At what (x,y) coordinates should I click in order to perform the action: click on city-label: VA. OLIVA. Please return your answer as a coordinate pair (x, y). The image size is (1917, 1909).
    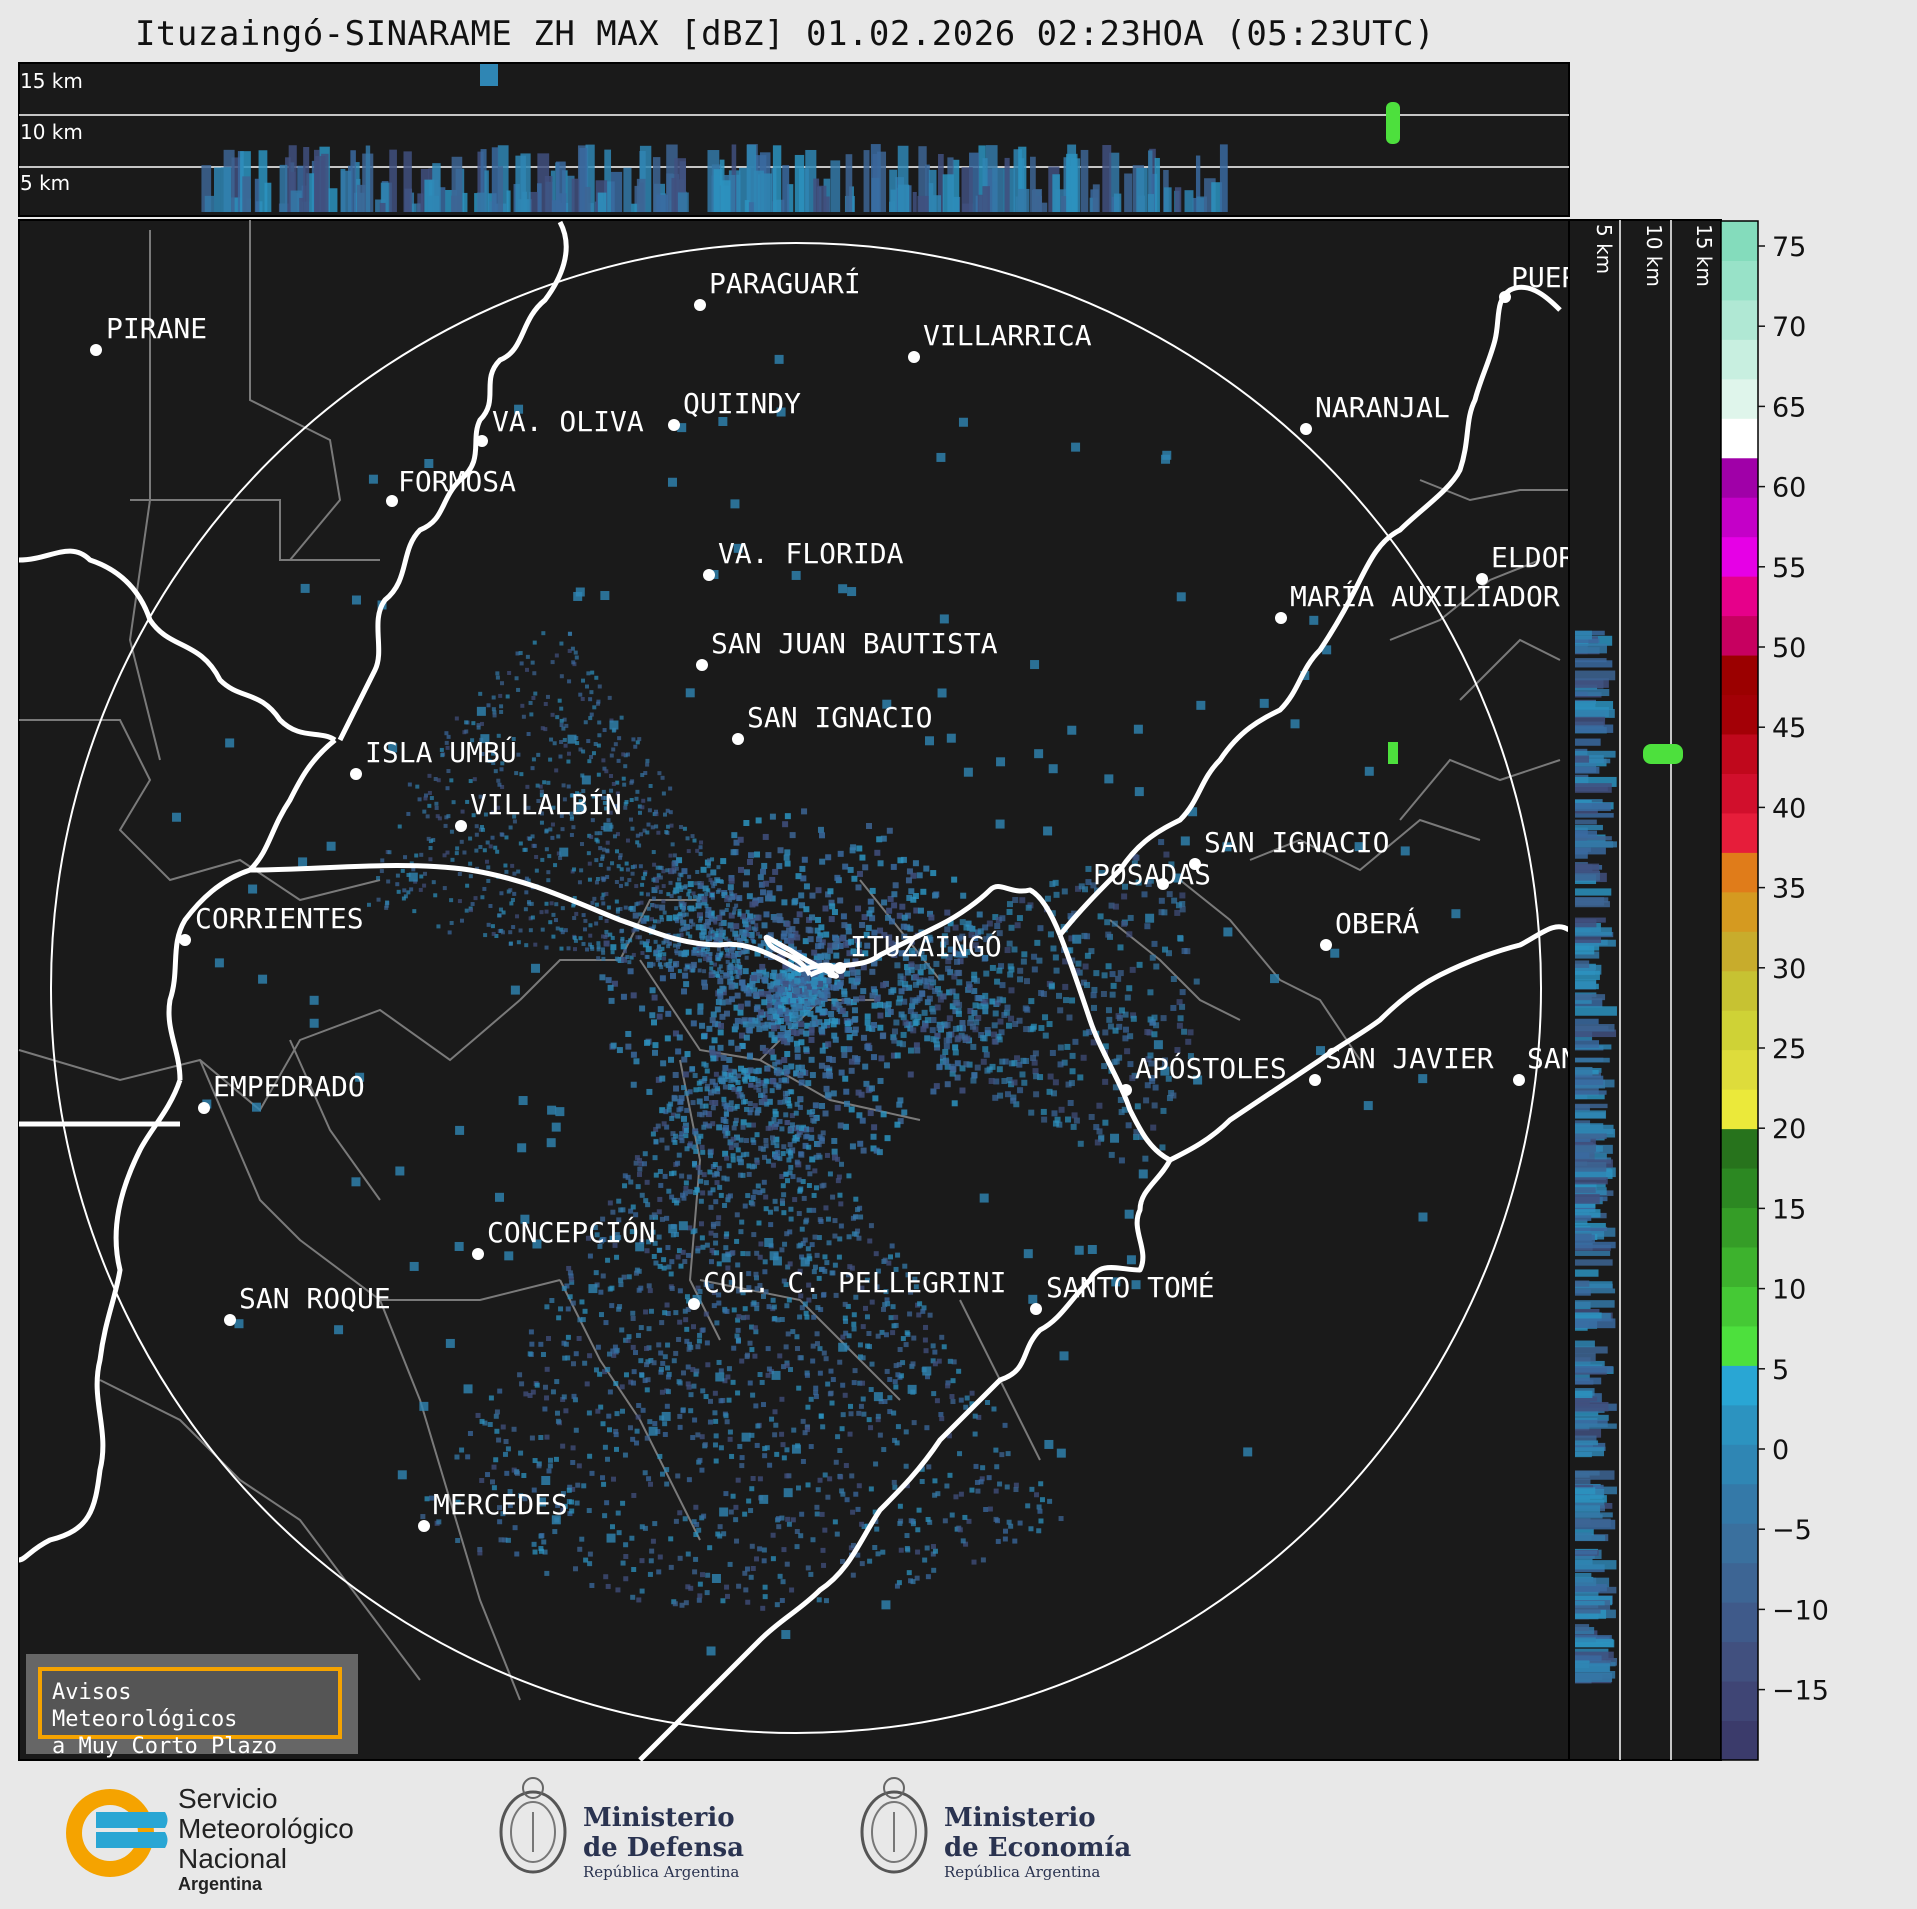
    Looking at the image, I should click on (568, 421).